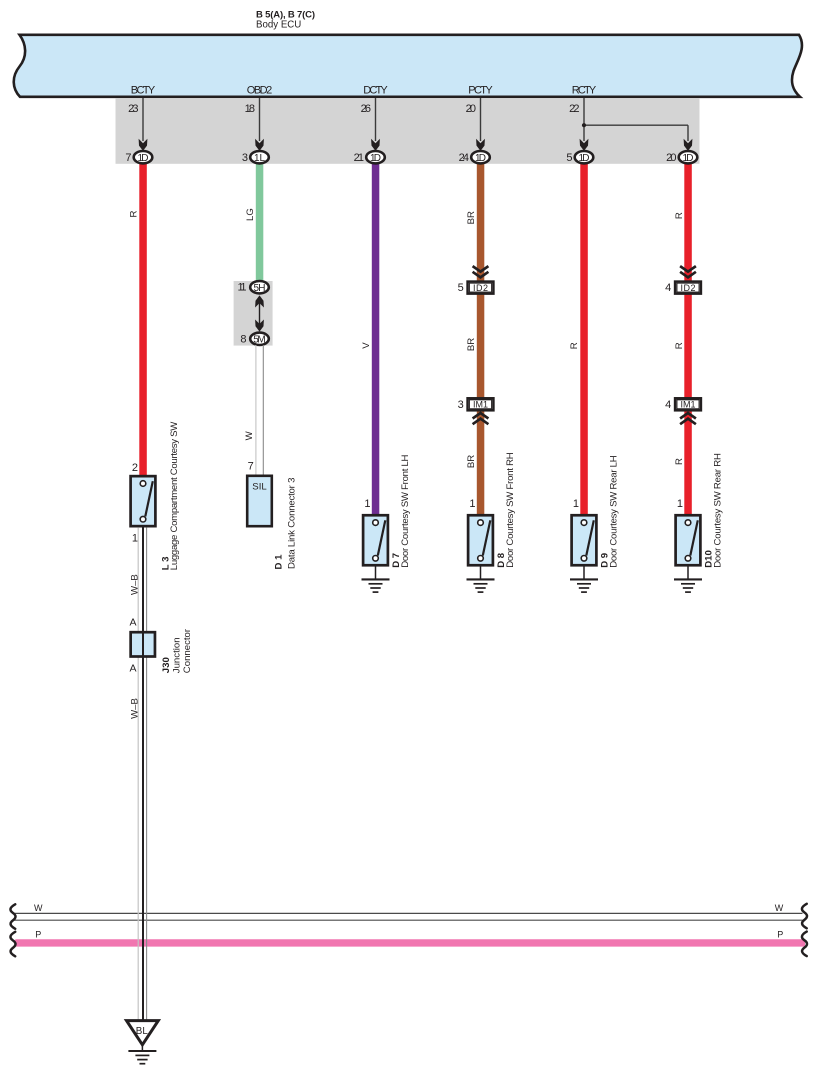 The height and width of the screenshot is (1074, 817). What do you see at coordinates (165, 563) in the screenshot?
I see `svg-text: L 3` at bounding box center [165, 563].